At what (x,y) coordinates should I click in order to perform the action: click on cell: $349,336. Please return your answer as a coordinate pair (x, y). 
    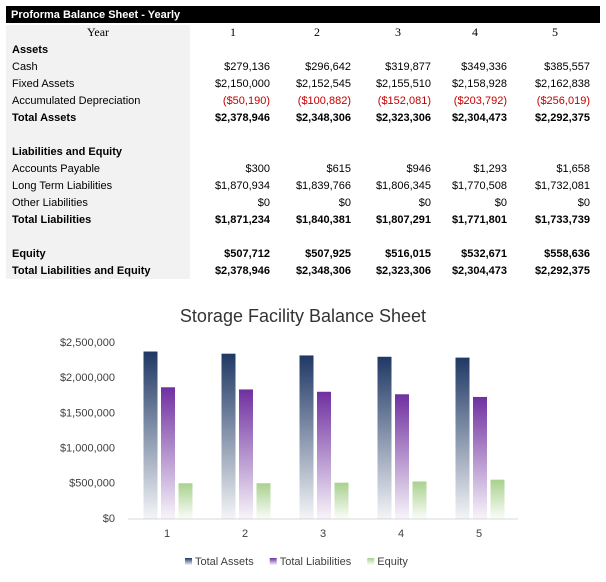
    Looking at the image, I should click on (484, 67).